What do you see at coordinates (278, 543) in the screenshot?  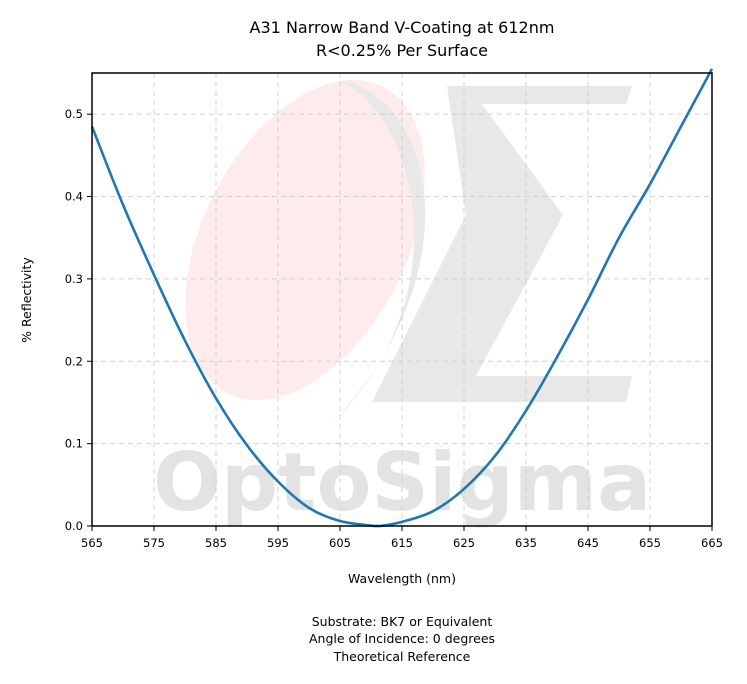 I see `x-tick-label: 595` at bounding box center [278, 543].